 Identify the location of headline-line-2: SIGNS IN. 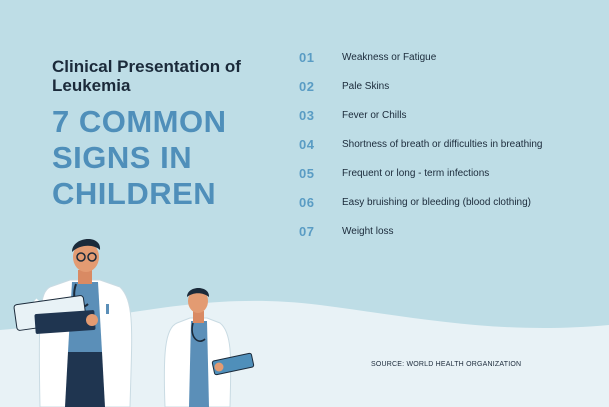
(122, 157).